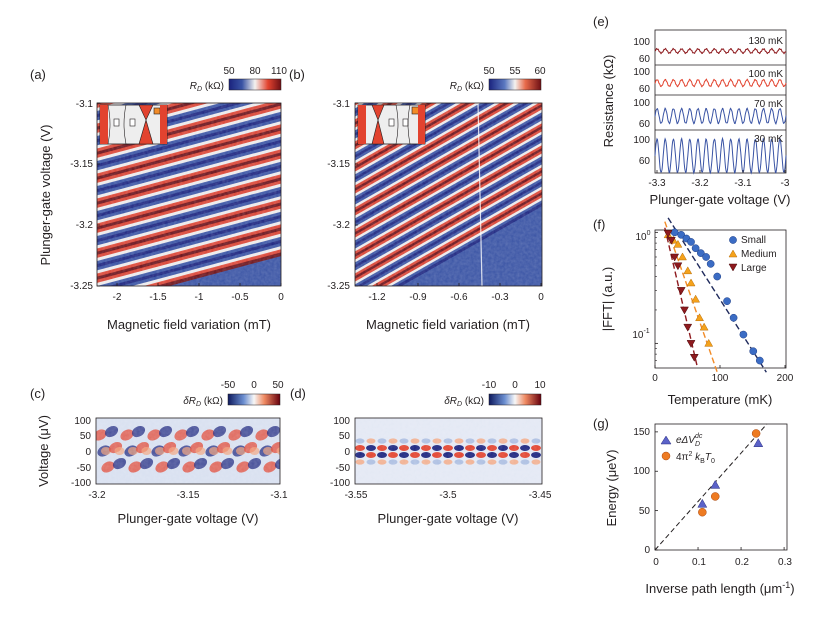 The image size is (830, 621). Describe the element at coordinates (711, 295) in the screenshot. I see `panel-f-plot` at that location.